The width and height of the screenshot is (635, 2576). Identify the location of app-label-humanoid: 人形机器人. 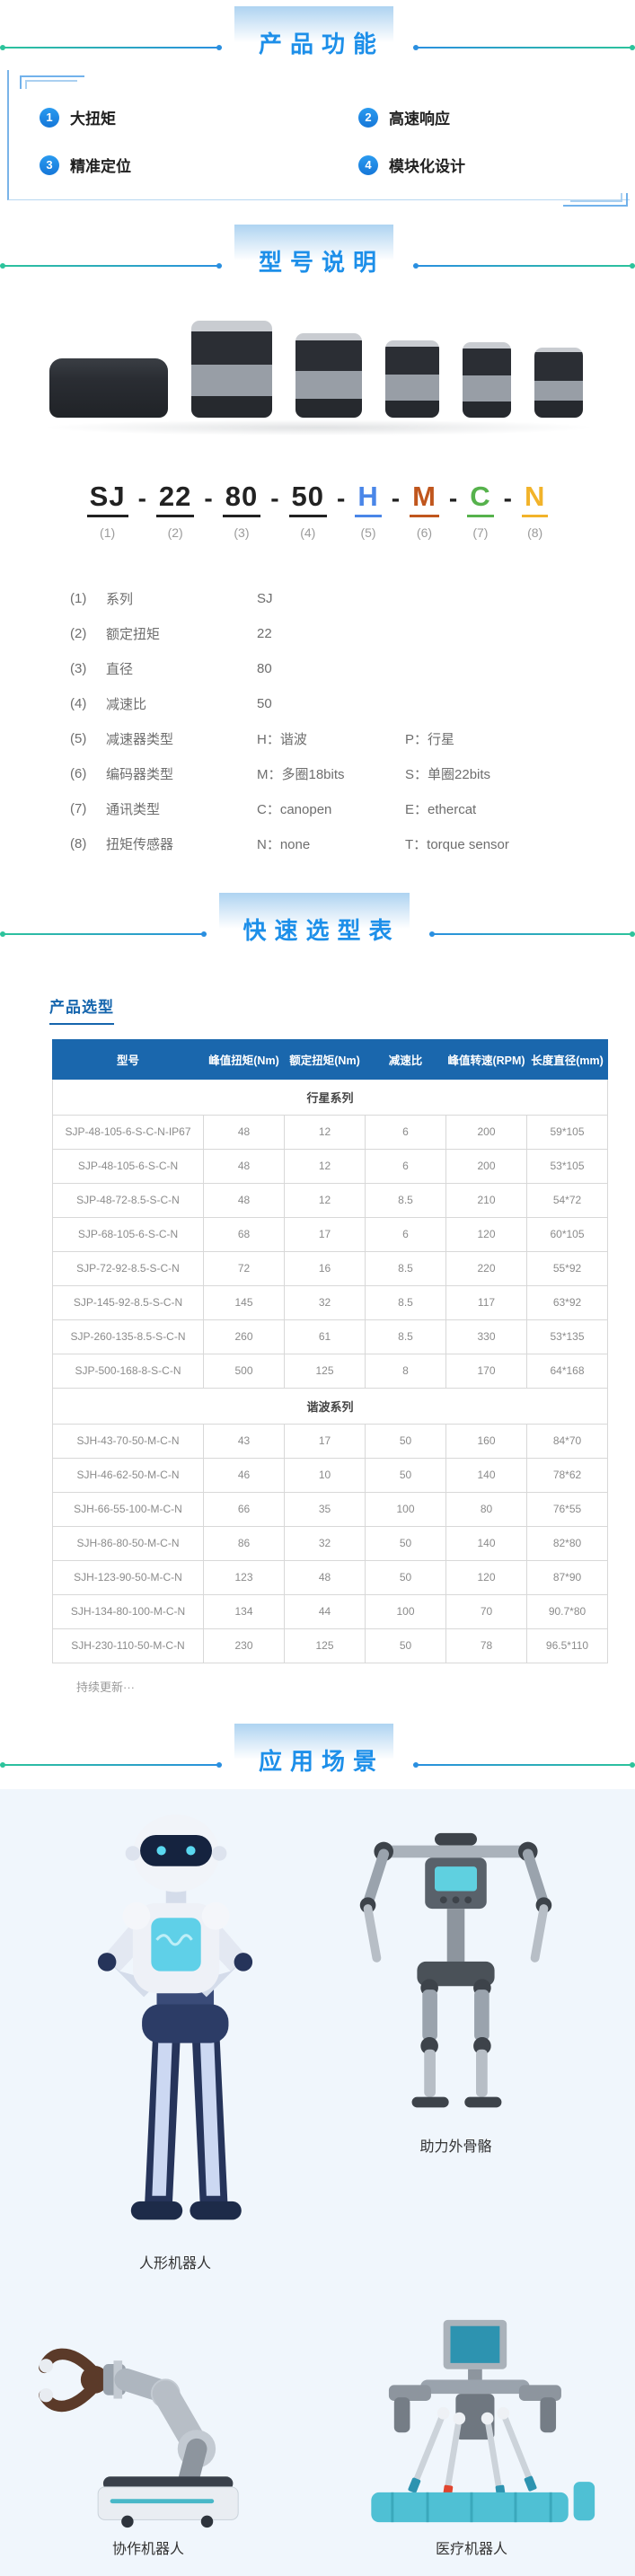
(175, 2263).